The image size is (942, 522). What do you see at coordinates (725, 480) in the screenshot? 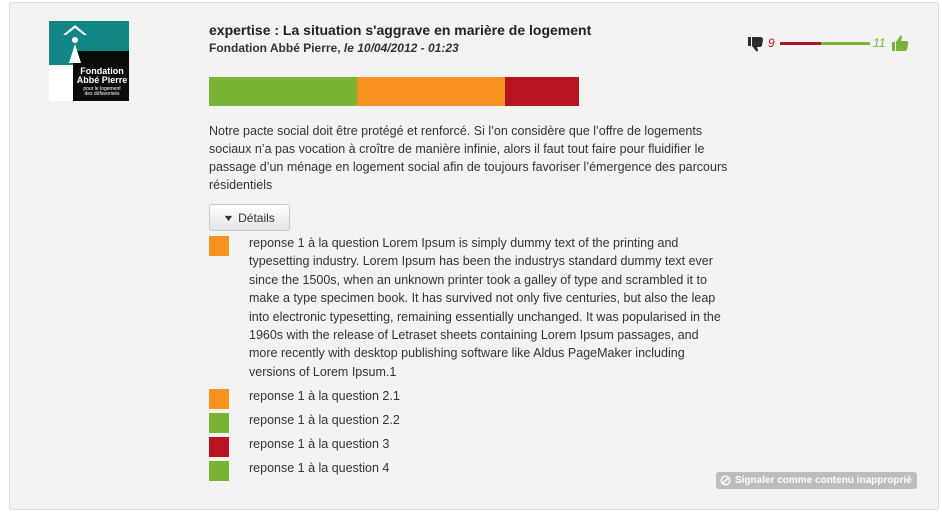
I see `ban-icon` at bounding box center [725, 480].